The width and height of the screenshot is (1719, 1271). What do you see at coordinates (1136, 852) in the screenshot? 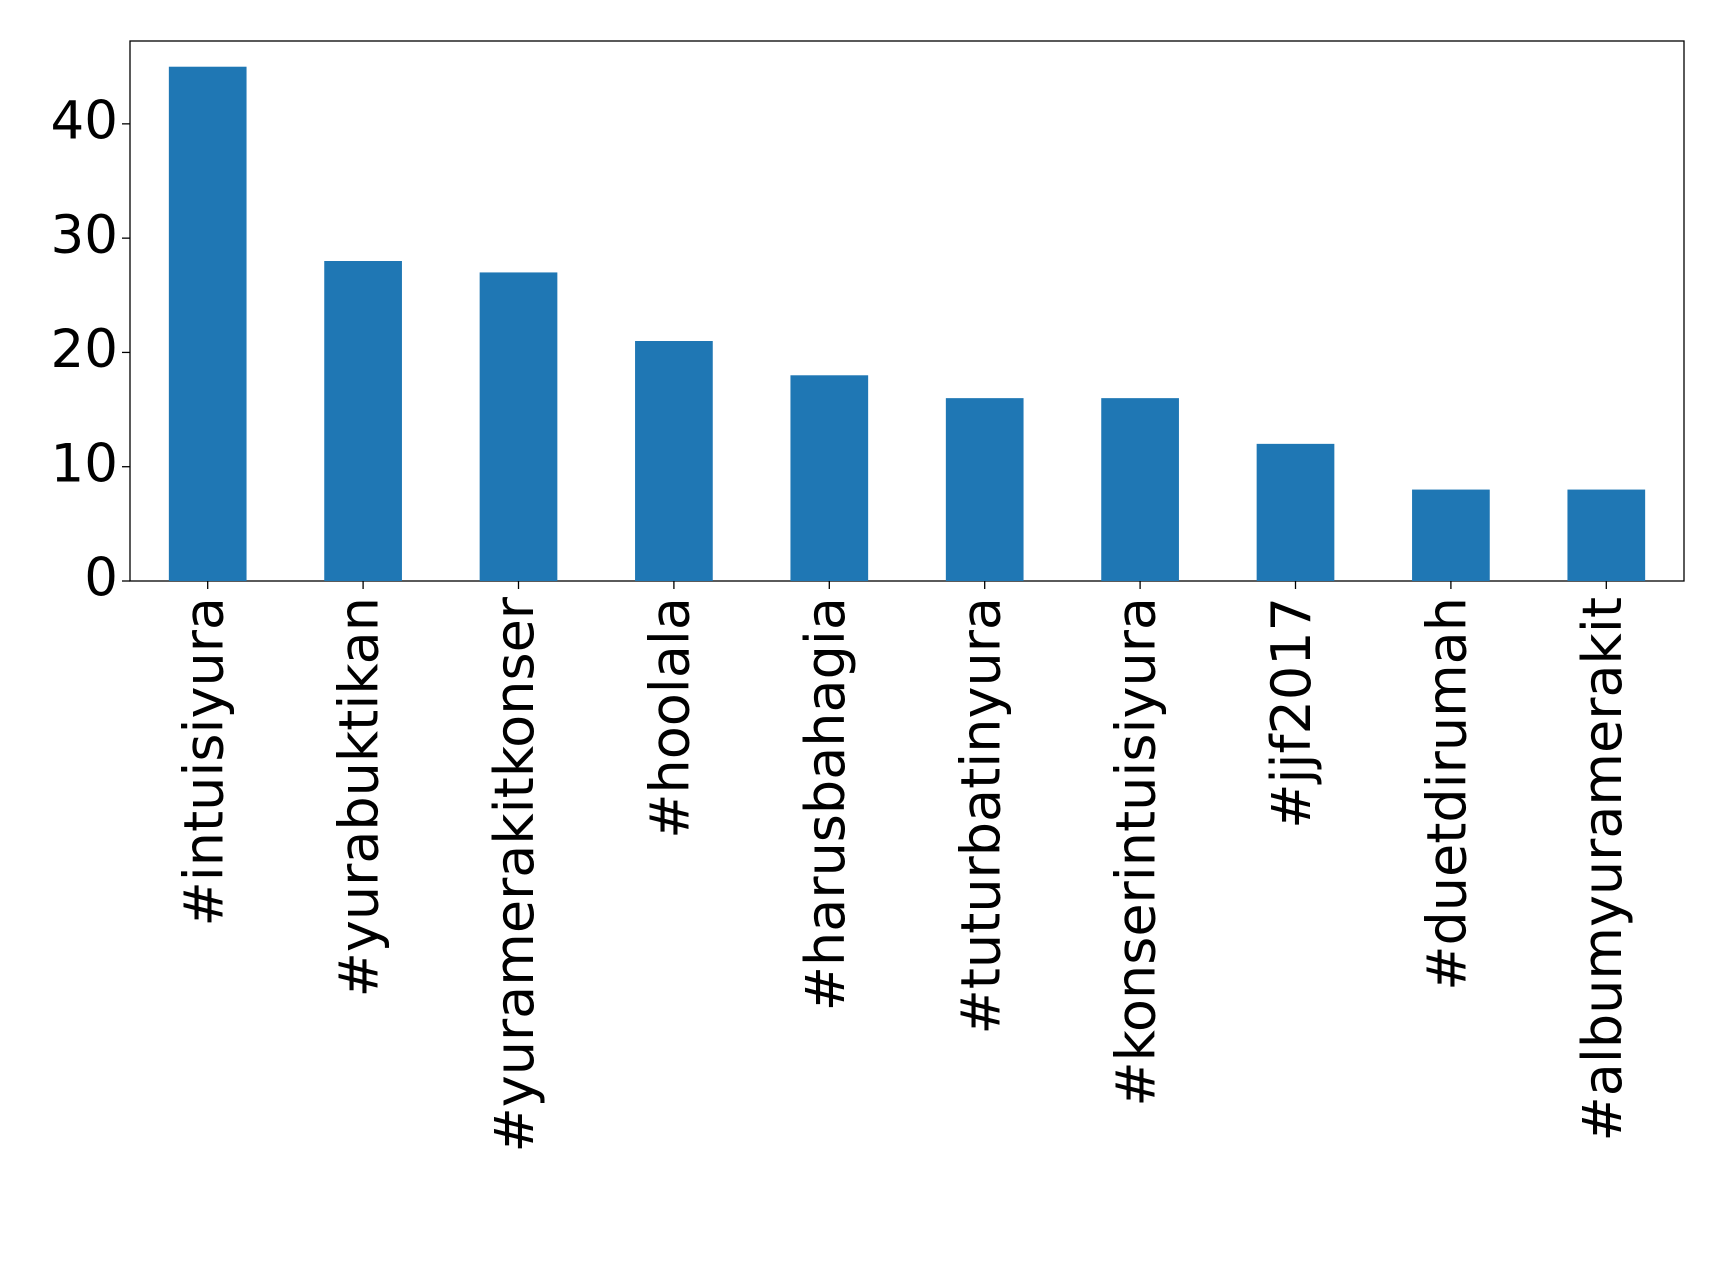
I see `x-tick-label: #konserintuisiyura` at bounding box center [1136, 852].